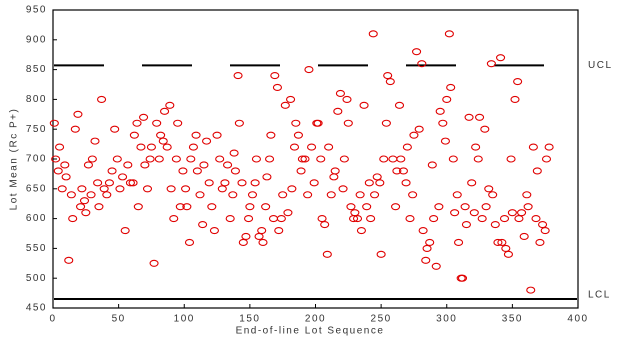 The height and width of the screenshot is (337, 620). Describe the element at coordinates (600, 65) in the screenshot. I see `control-label: UCL` at that location.